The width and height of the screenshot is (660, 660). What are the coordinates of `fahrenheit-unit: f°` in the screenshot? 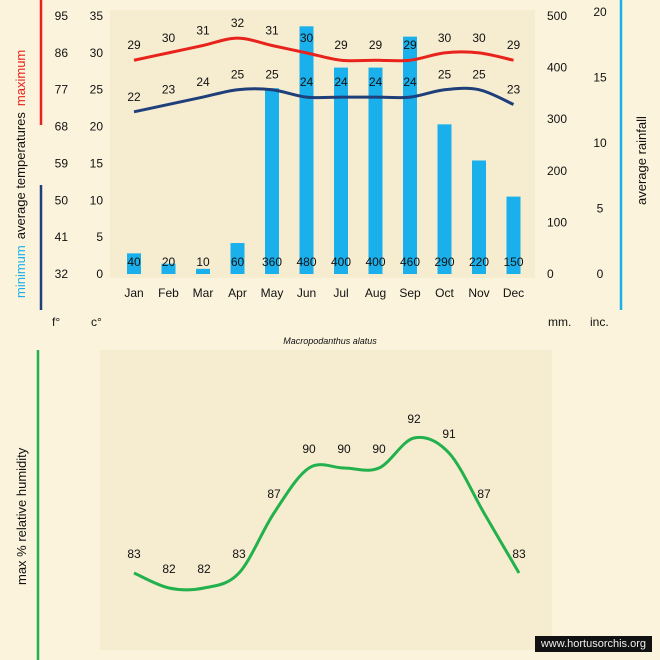 It's located at (56, 322).